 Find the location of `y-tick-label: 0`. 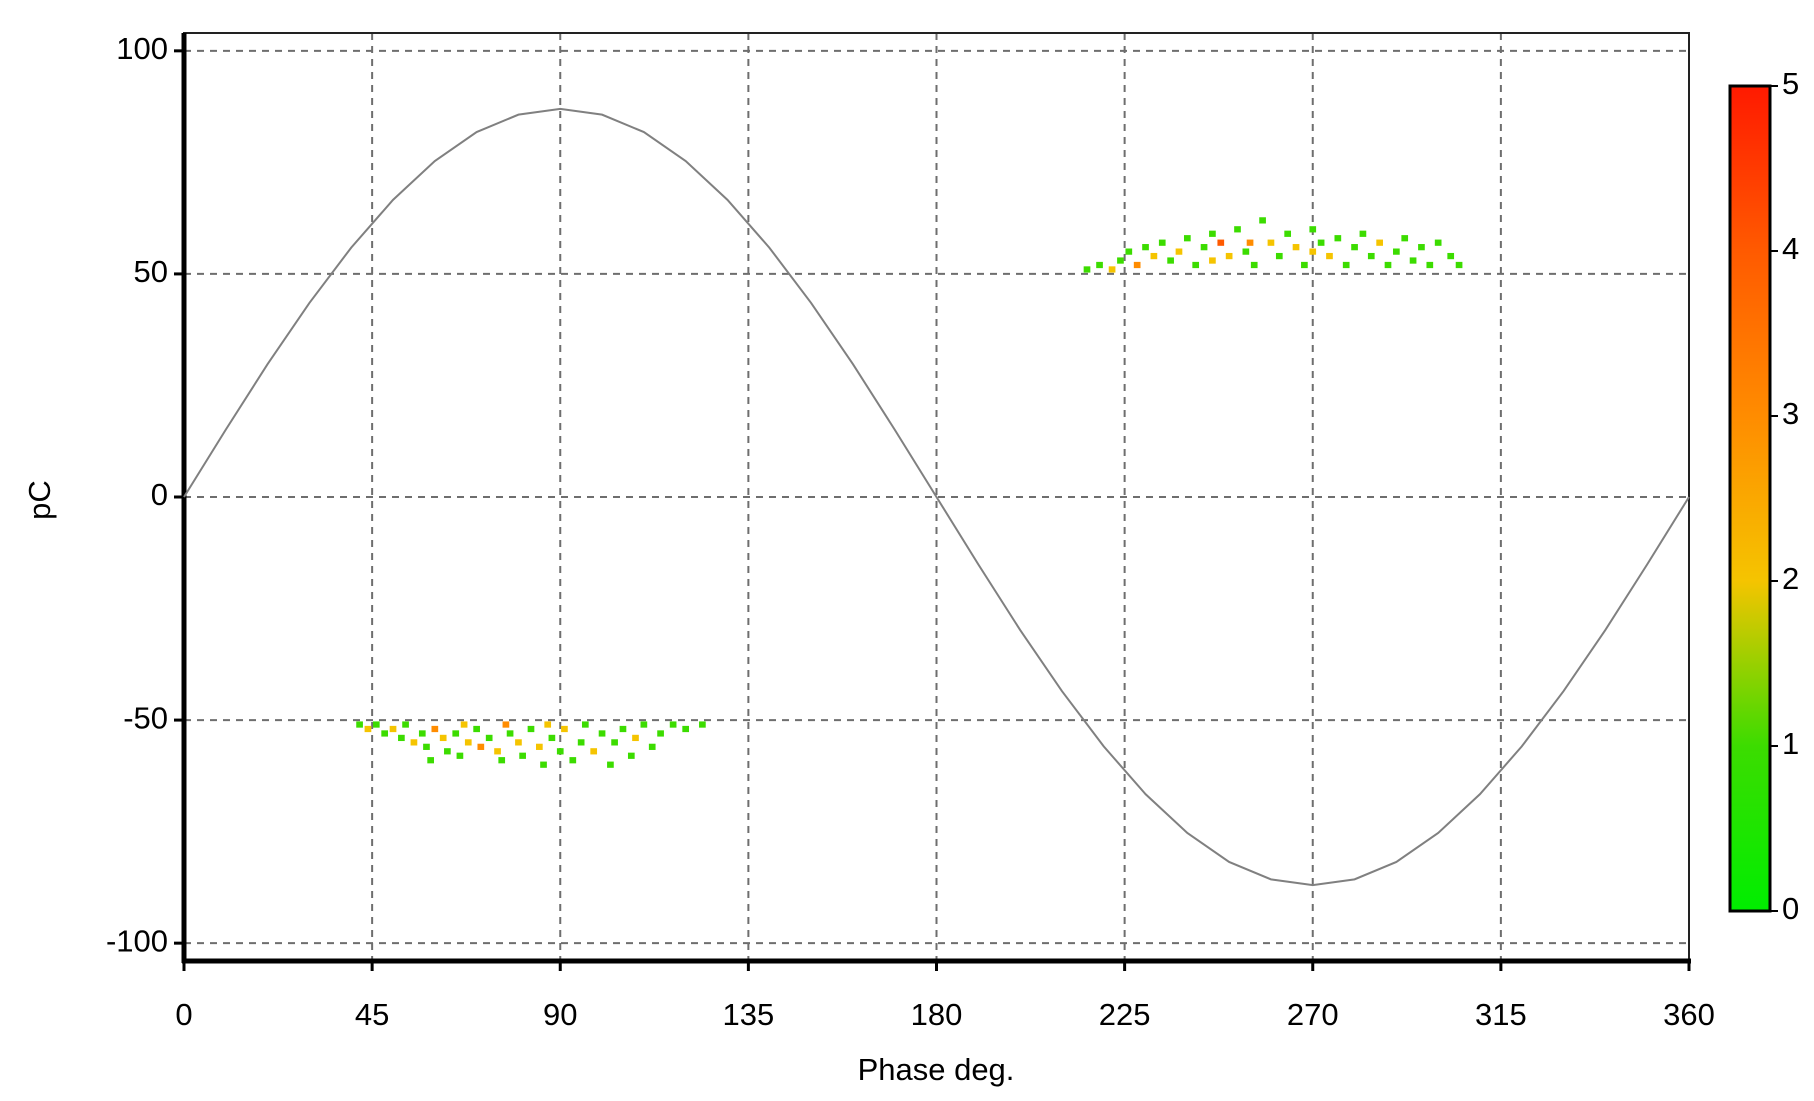

y-tick-label: 0 is located at coordinates (159, 494).